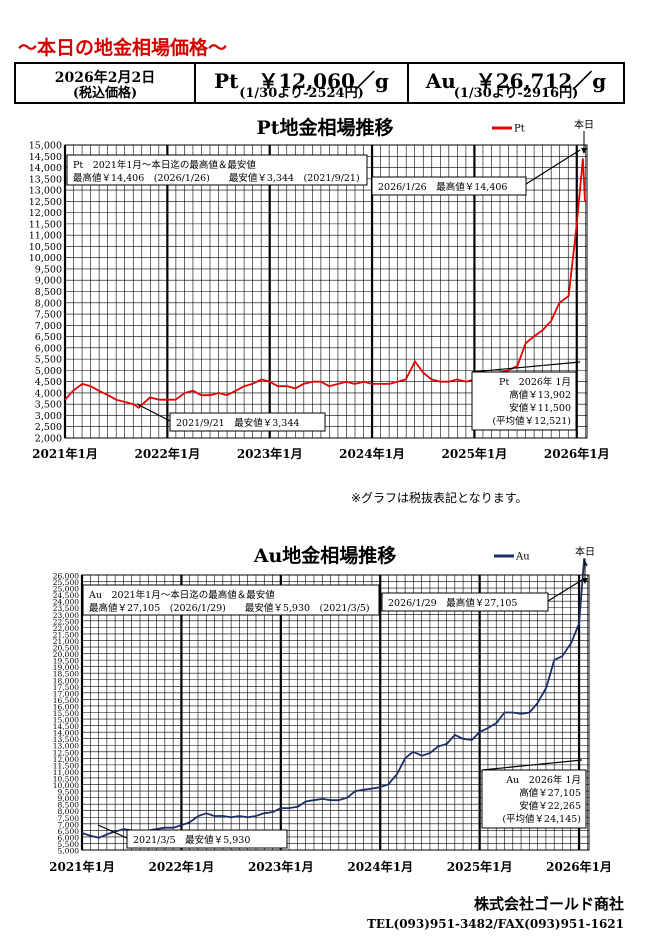 This screenshot has height=944, width=654. Describe the element at coordinates (69, 818) in the screenshot. I see `y-tick-label: 7,500` at that location.